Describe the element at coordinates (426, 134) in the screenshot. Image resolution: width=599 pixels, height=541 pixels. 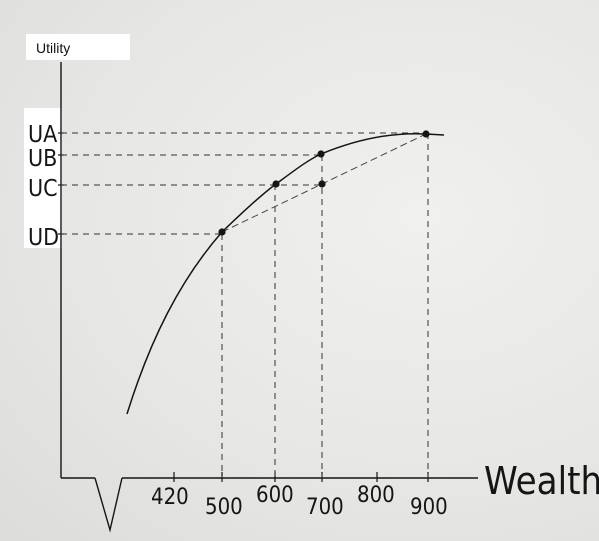
I see `point-a` at that location.